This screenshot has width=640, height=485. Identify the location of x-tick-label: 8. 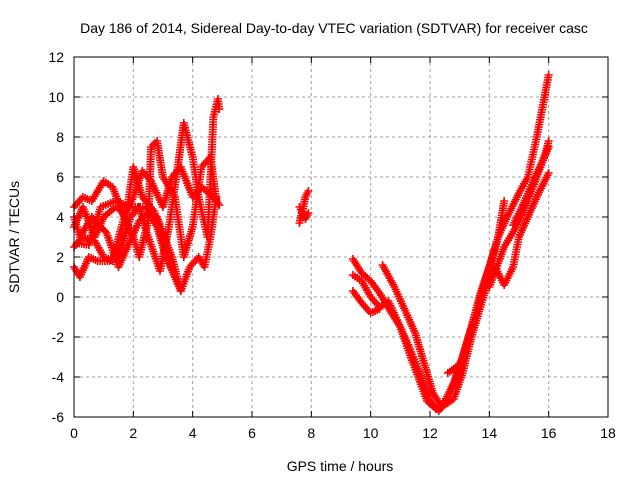
(311, 433).